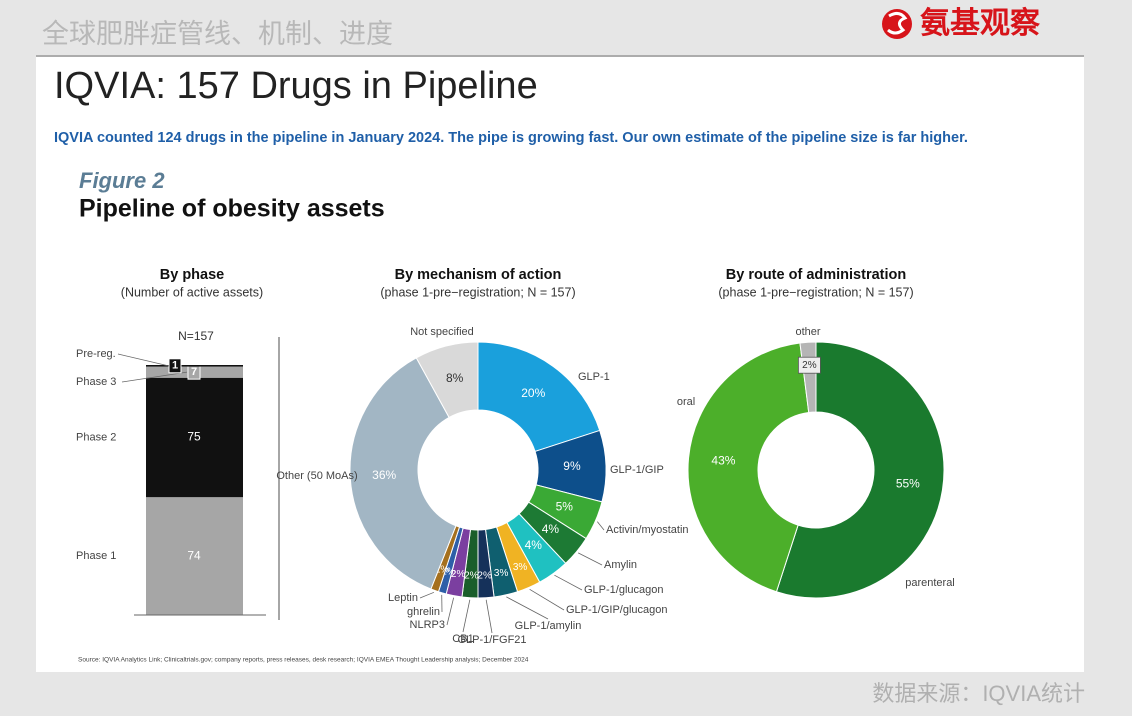 The height and width of the screenshot is (716, 1132). I want to click on category-label: GLP-1, so click(594, 377).